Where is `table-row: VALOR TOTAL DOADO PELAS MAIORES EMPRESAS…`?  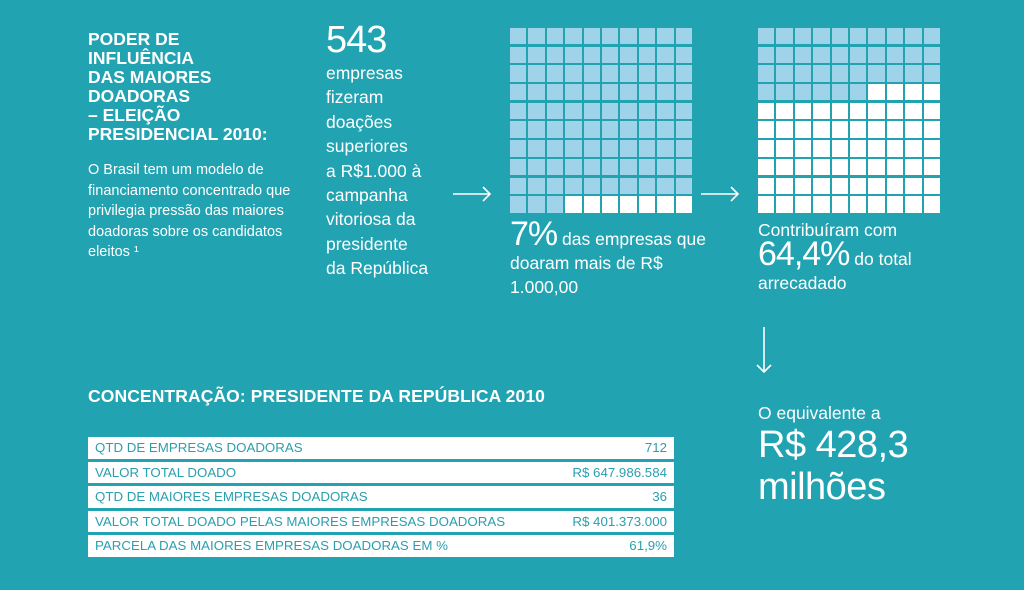
table-row: VALOR TOTAL DOADO PELAS MAIORES EMPRESAS… is located at coordinates (381, 521).